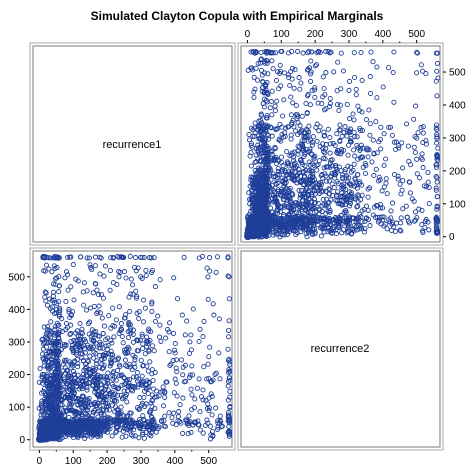 The height and width of the screenshot is (474, 474). I want to click on variable-label-recurrence1: recurrence1, so click(132, 145).